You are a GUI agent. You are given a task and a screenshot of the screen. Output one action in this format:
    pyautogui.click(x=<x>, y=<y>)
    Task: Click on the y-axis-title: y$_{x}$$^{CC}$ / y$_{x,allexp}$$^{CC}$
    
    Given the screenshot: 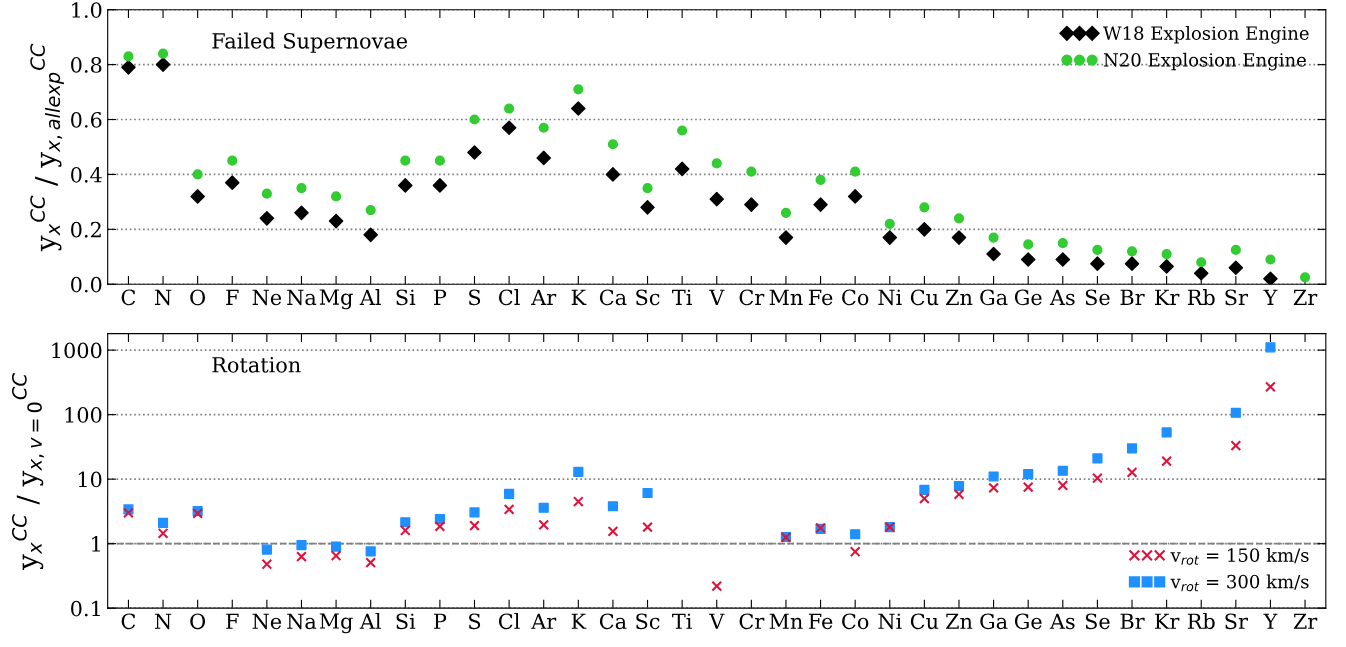 What is the action you would take?
    pyautogui.click(x=47, y=147)
    